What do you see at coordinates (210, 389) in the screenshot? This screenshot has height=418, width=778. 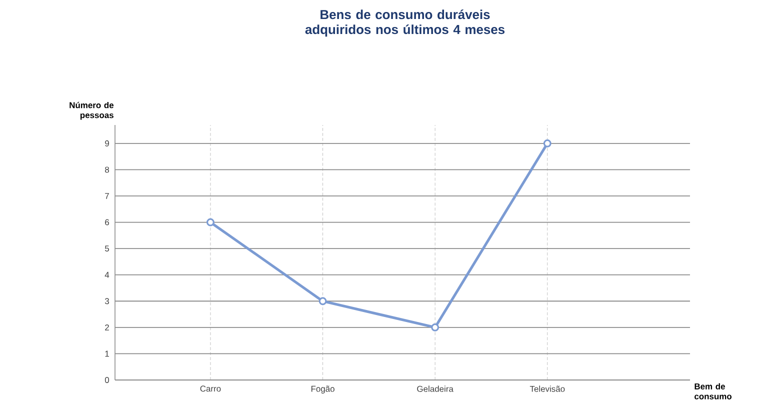 I see `x-tick-label: Carro` at bounding box center [210, 389].